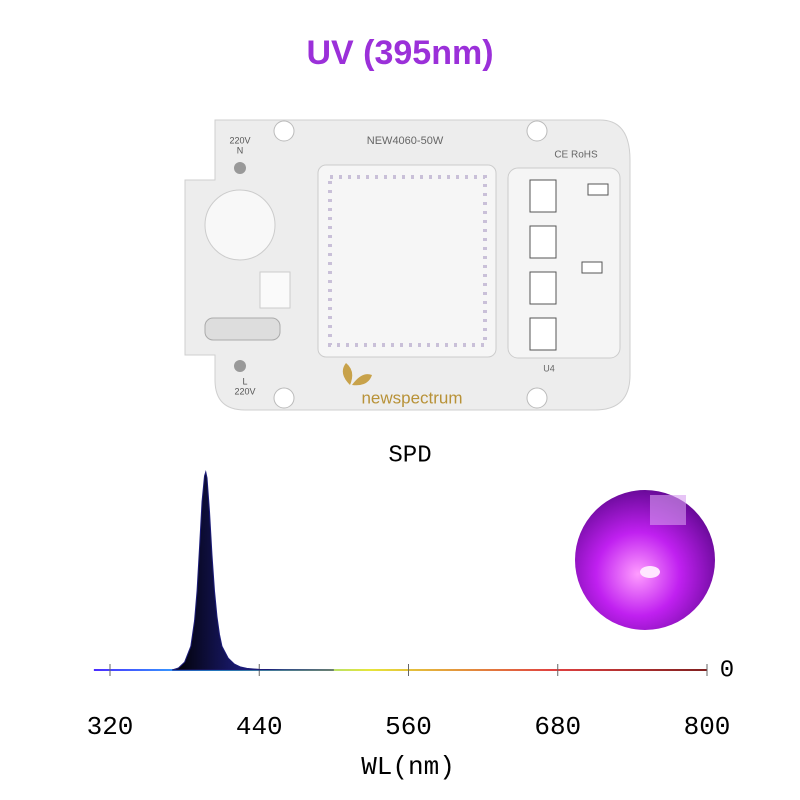 The height and width of the screenshot is (800, 800). I want to click on x-tick-label: 800, so click(707, 727).